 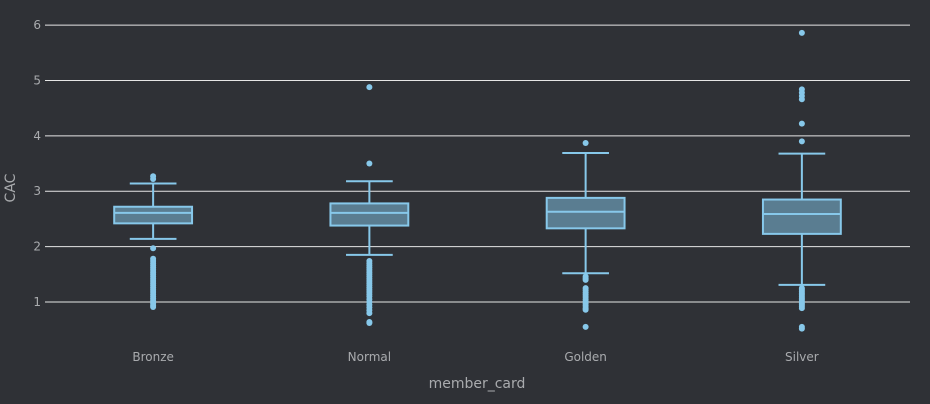 What do you see at coordinates (153, 215) in the screenshot?
I see `iqr-box-bronze` at bounding box center [153, 215].